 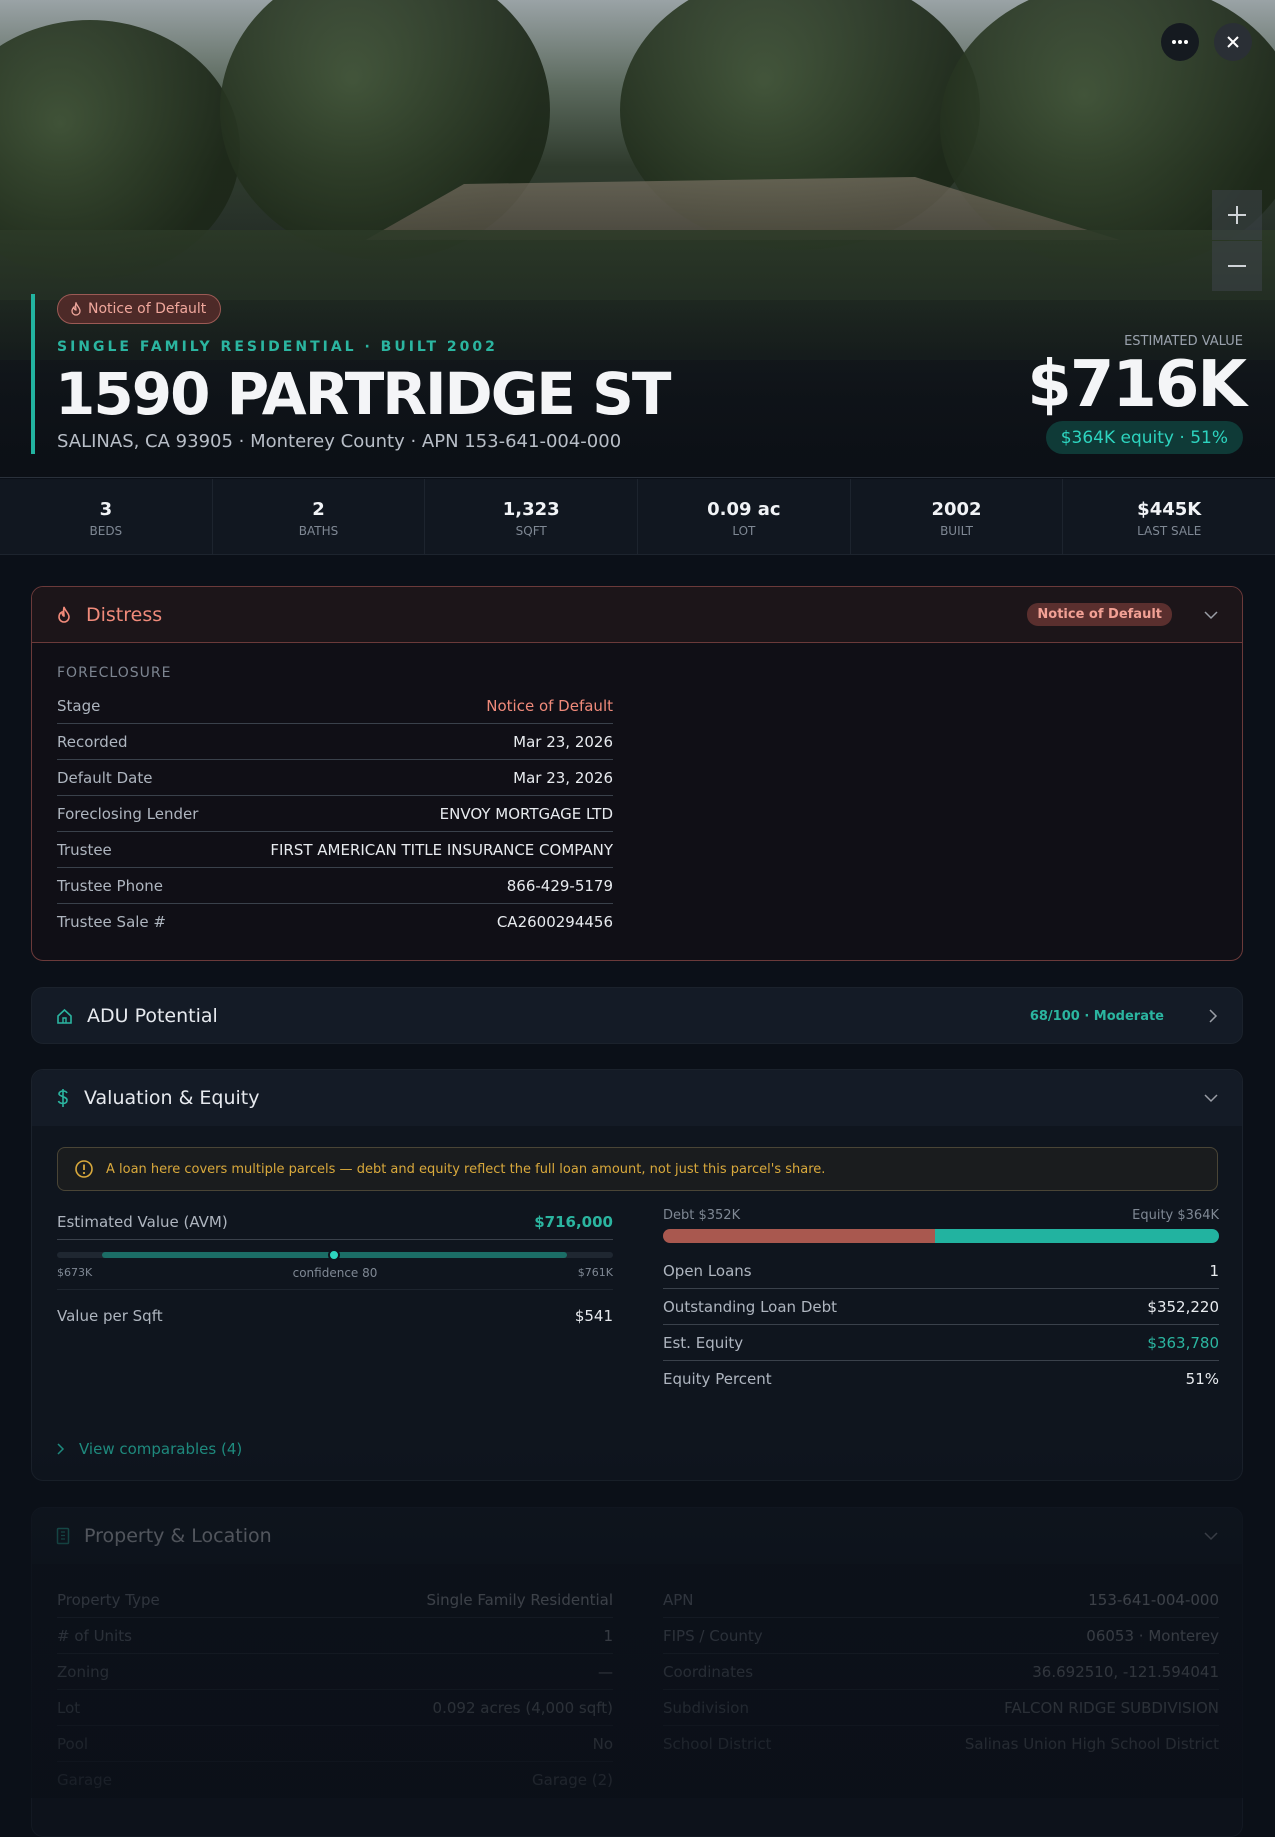 What do you see at coordinates (73, 1743) in the screenshot?
I see `row-label: Pool` at bounding box center [73, 1743].